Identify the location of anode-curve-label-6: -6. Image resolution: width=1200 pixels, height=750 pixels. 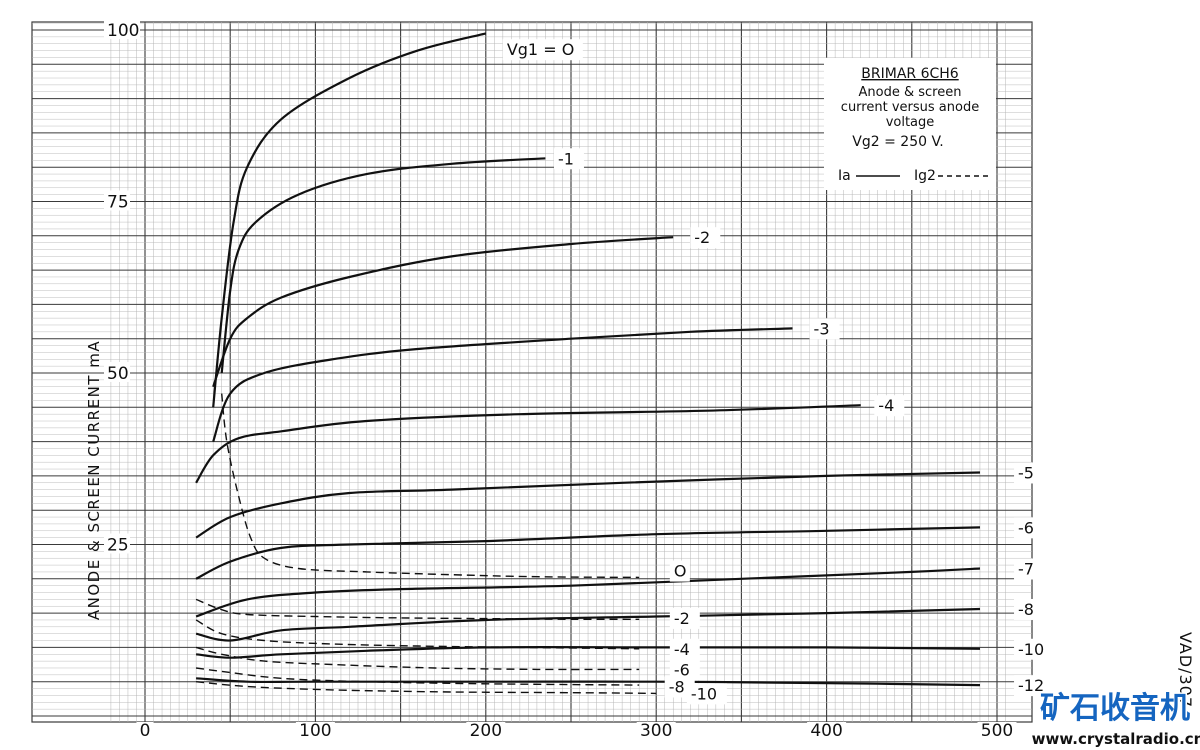
(1026, 527).